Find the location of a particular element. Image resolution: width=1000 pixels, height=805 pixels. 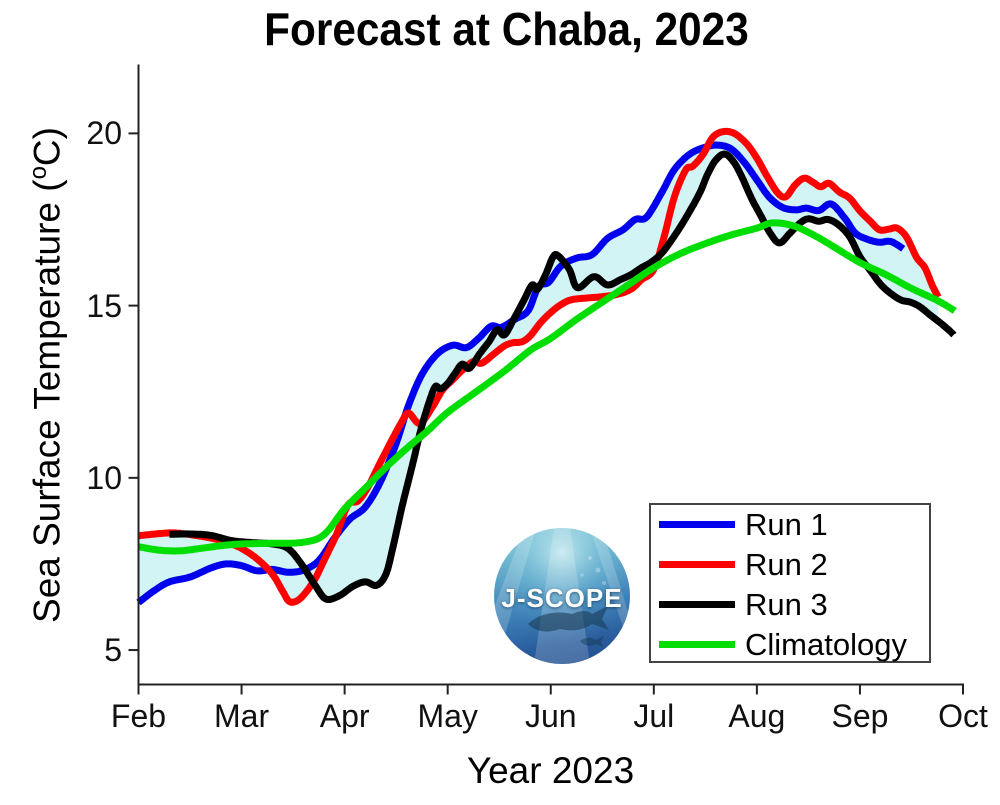

x-tick-label: Apr is located at coordinates (344, 716).